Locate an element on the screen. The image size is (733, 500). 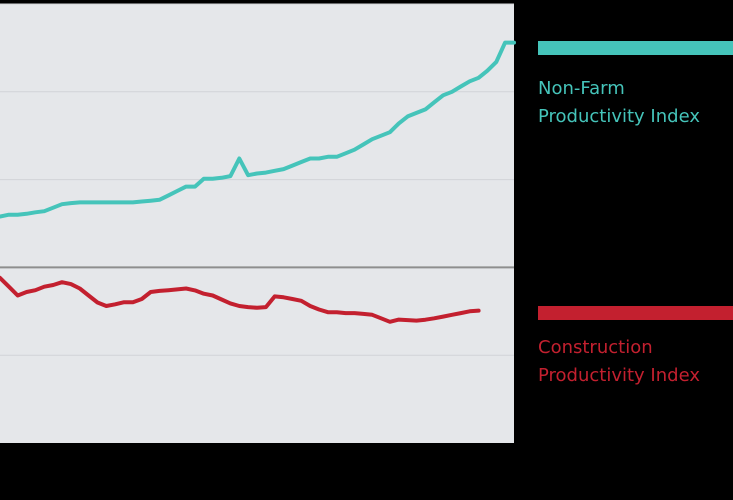
legend-swatch-non-farm is located at coordinates (635, 48).